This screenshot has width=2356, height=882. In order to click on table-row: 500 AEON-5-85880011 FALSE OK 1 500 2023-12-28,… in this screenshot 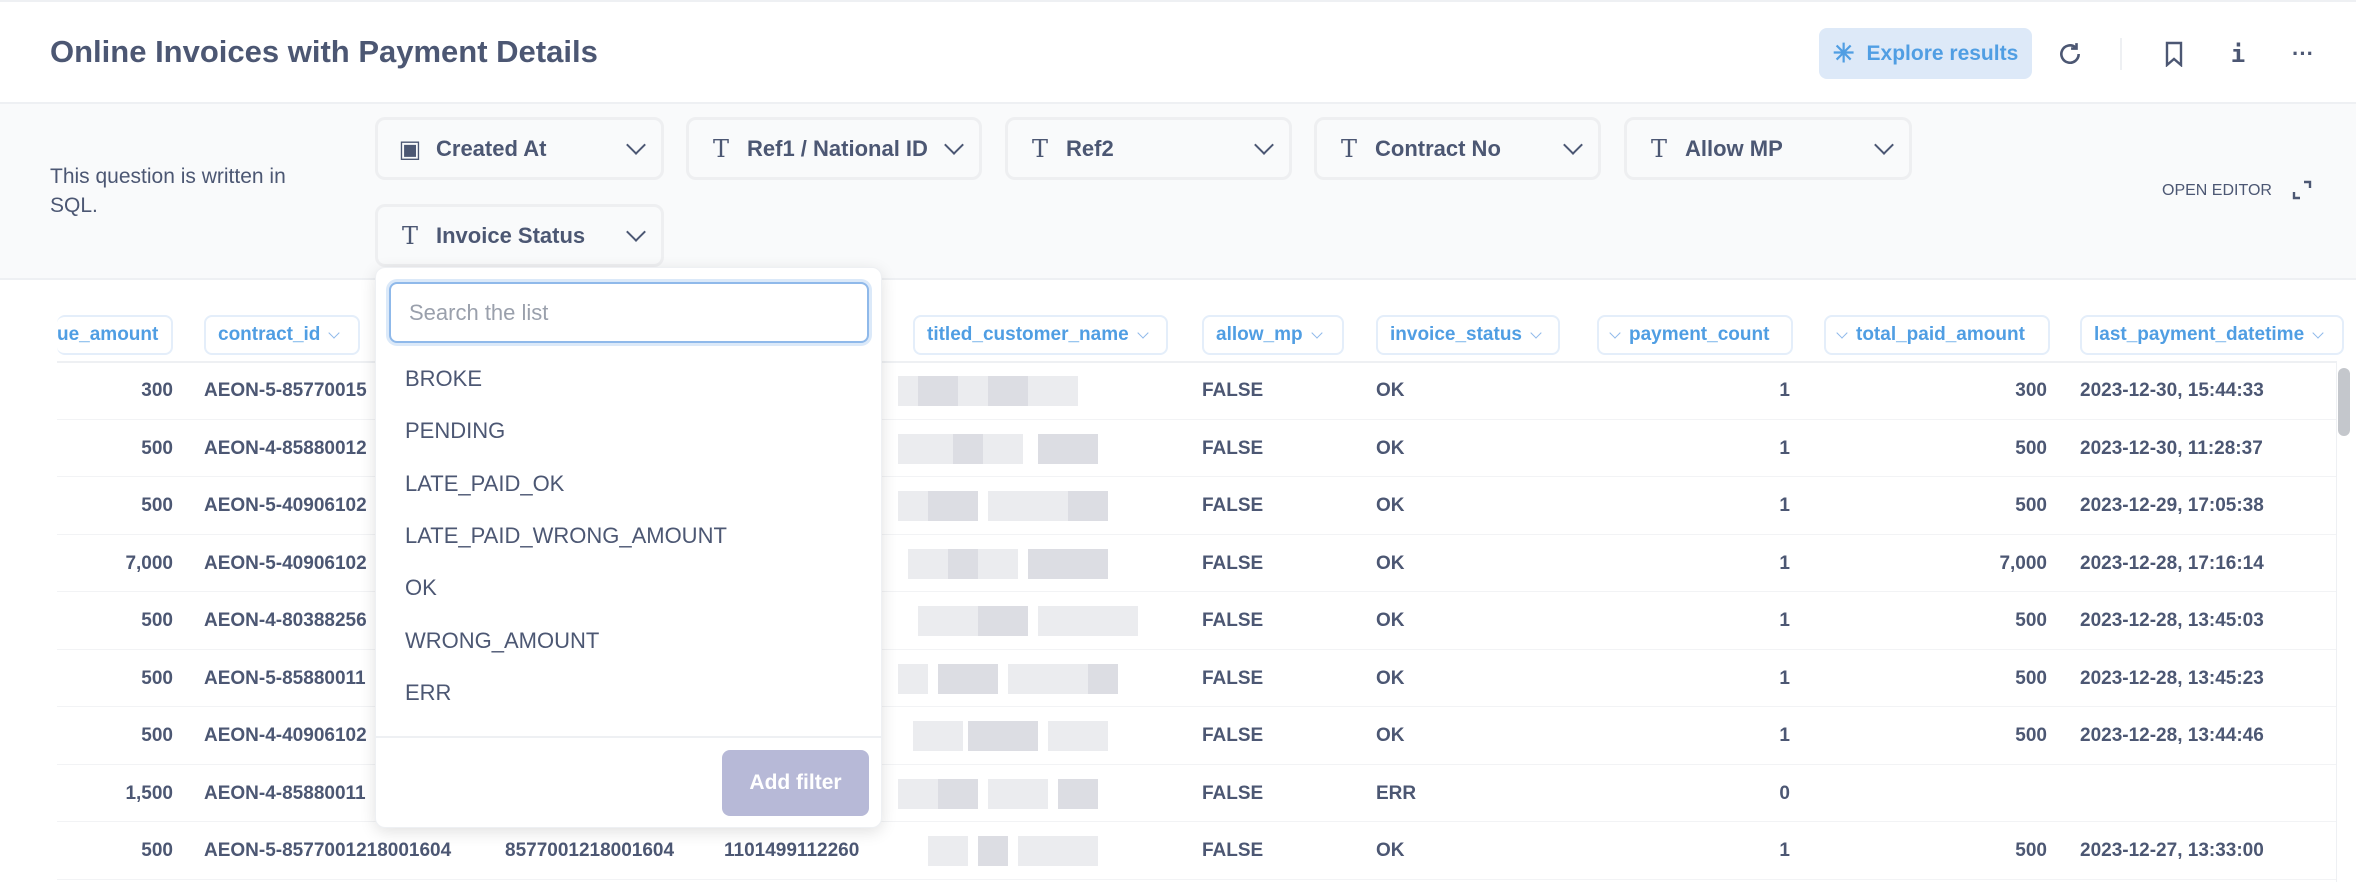, I will do `click(1197, 678)`.